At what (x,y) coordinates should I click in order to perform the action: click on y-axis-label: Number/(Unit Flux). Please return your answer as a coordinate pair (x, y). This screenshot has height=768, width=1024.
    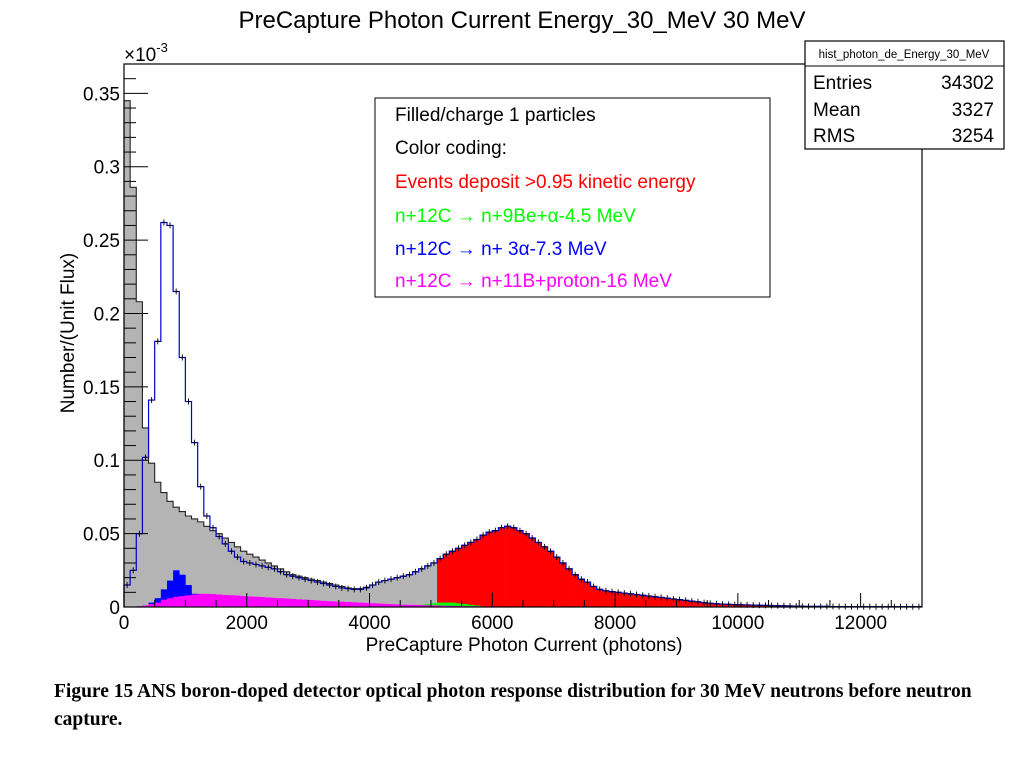
    Looking at the image, I should click on (68, 333).